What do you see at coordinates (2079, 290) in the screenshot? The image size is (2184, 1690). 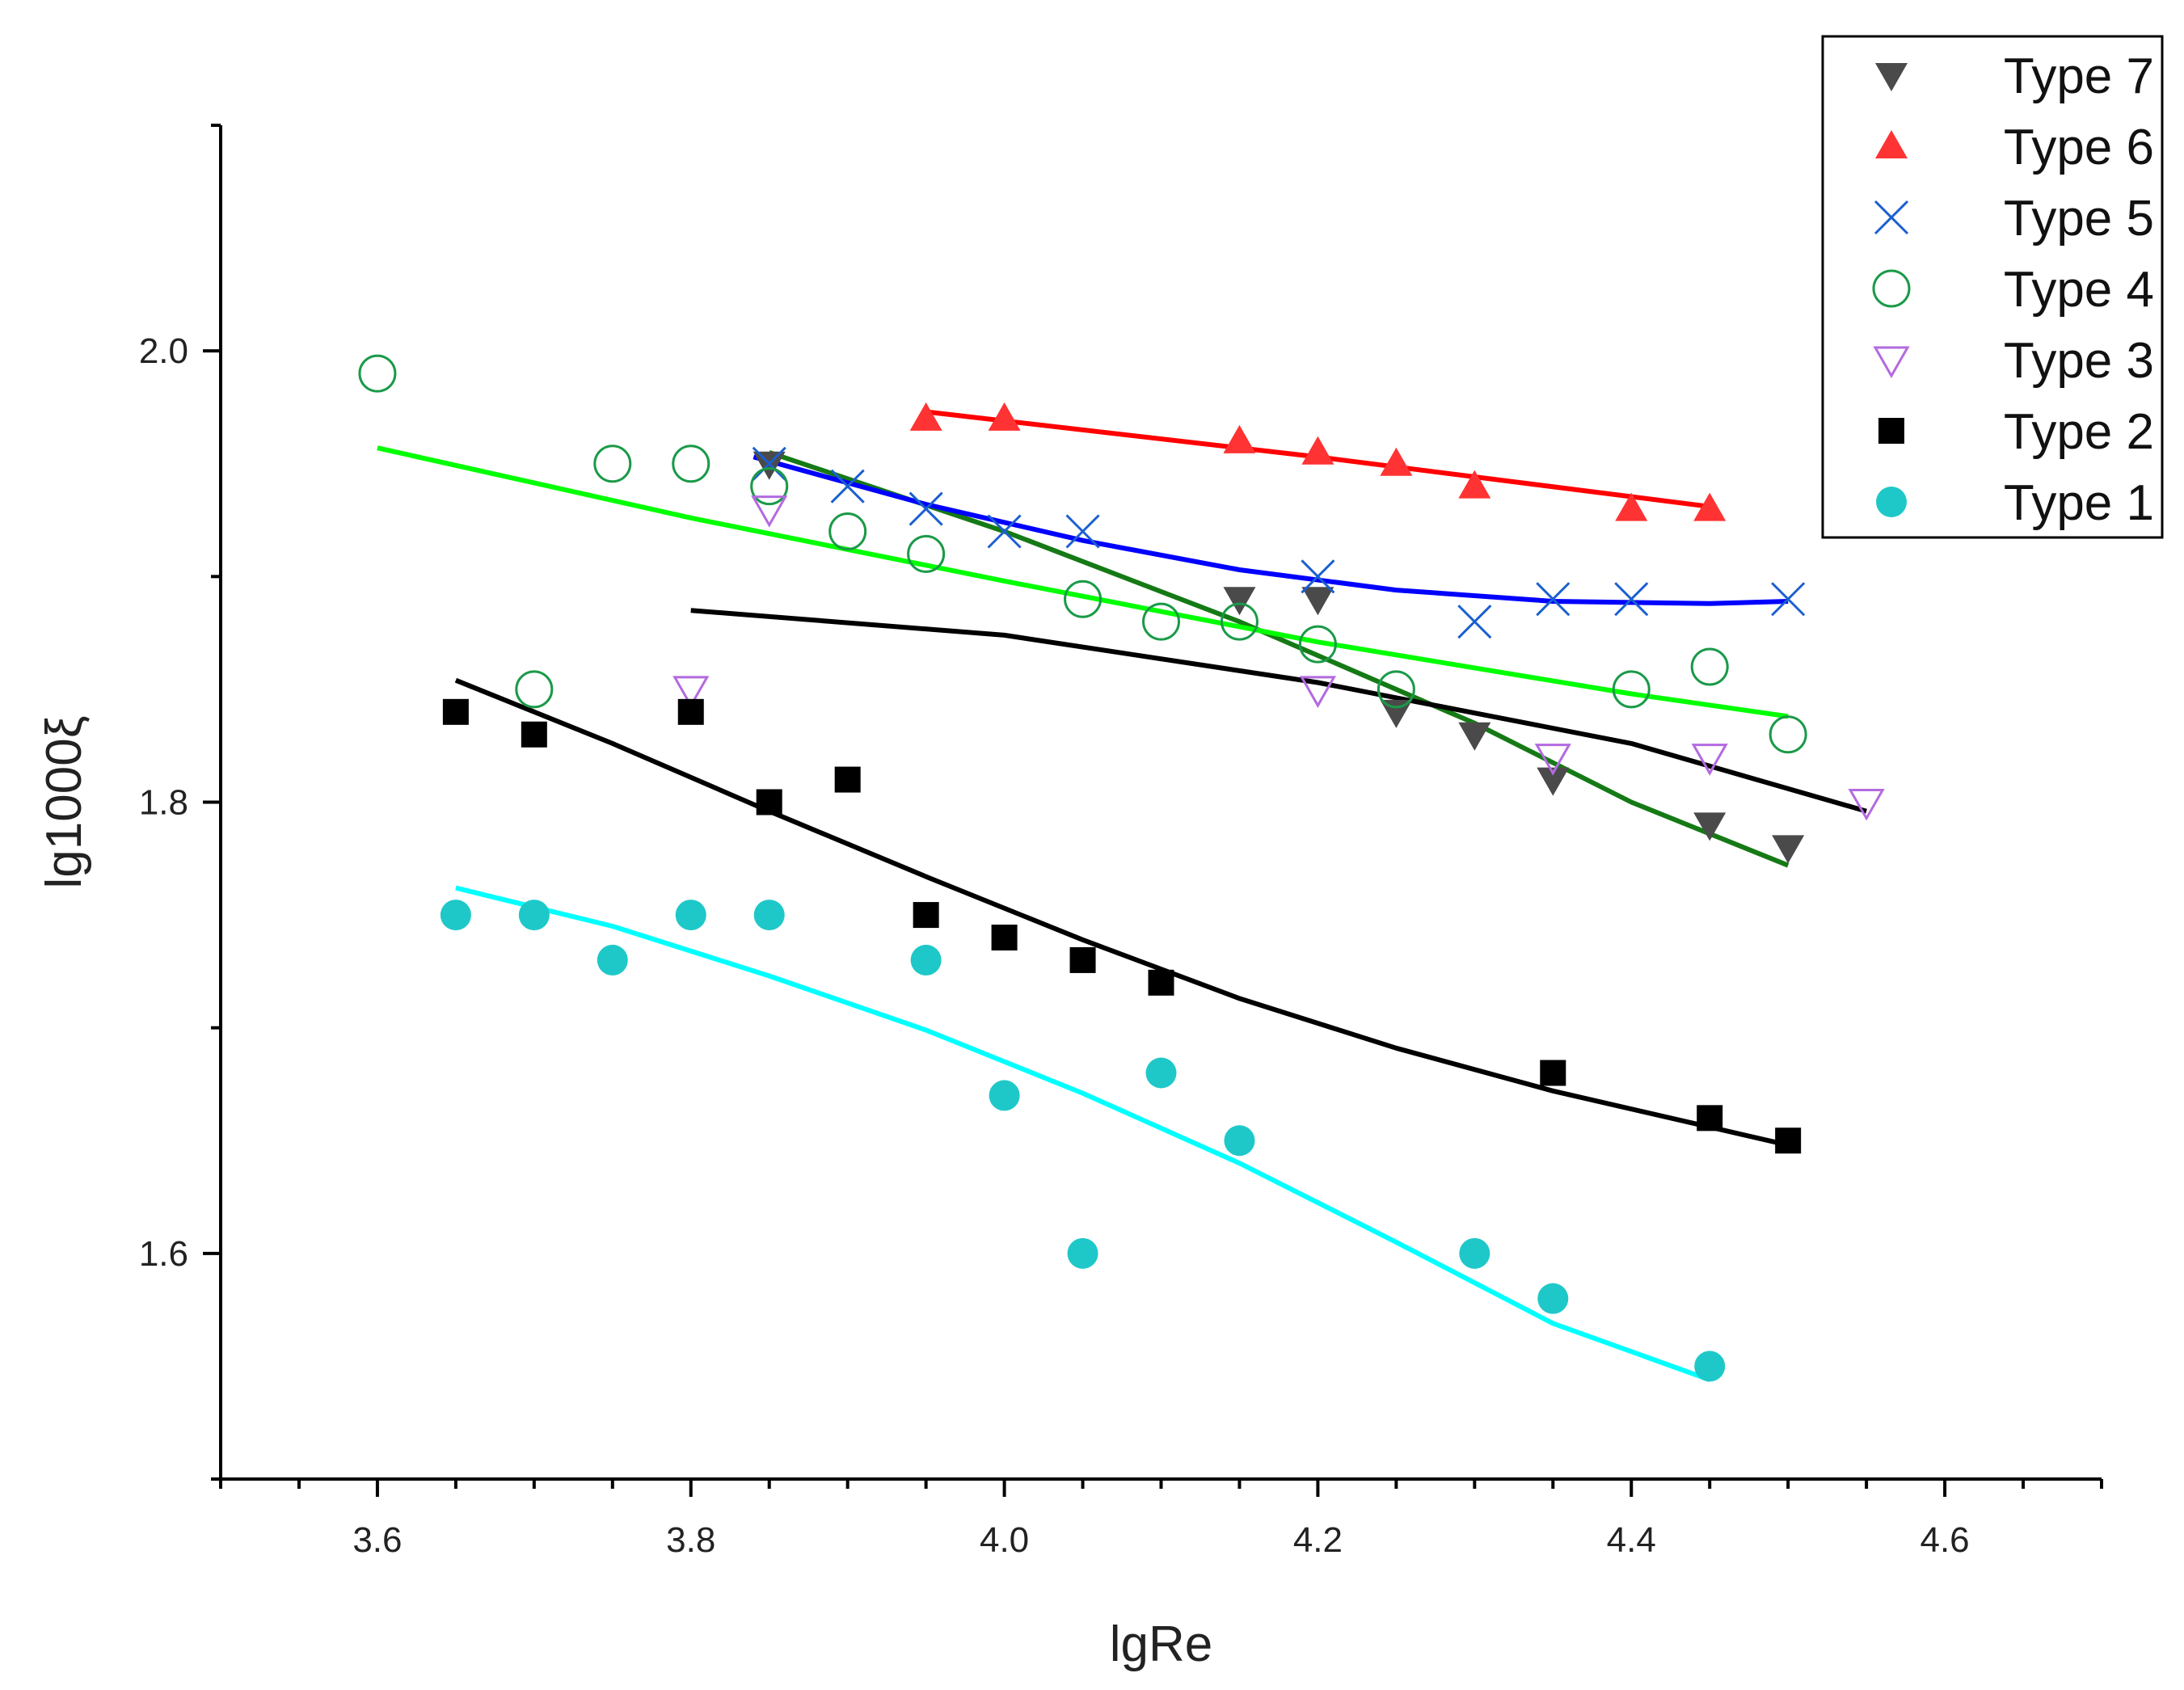 I see `legend-label-type-4: Type 4` at bounding box center [2079, 290].